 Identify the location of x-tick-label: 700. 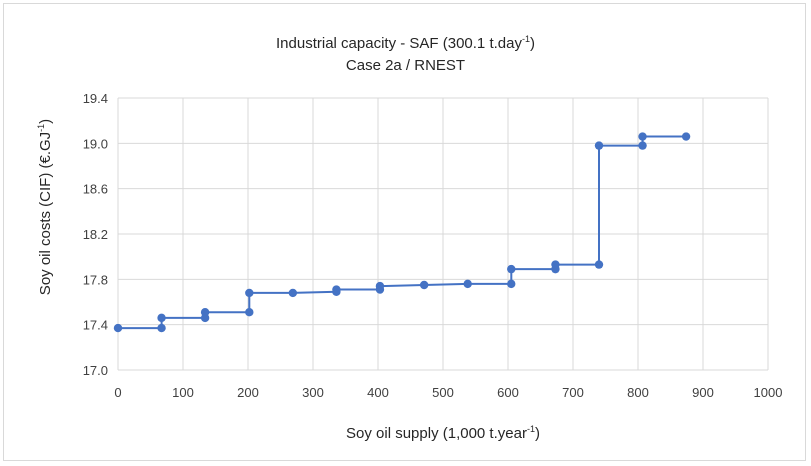
(573, 392).